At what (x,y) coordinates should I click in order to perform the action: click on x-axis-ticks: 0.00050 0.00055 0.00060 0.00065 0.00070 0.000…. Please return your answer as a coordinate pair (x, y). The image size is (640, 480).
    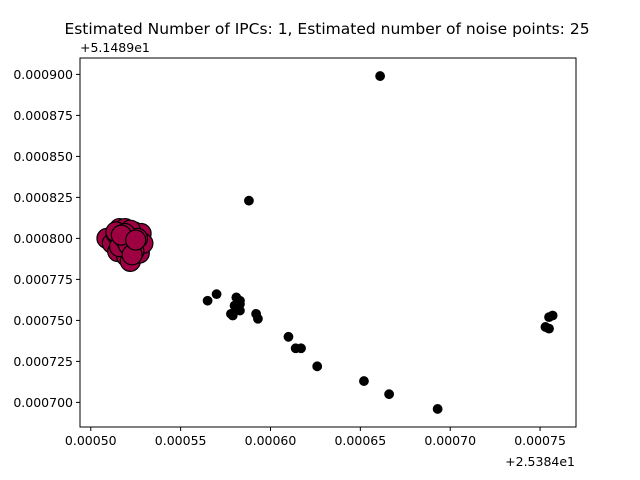
    Looking at the image, I should click on (315, 437).